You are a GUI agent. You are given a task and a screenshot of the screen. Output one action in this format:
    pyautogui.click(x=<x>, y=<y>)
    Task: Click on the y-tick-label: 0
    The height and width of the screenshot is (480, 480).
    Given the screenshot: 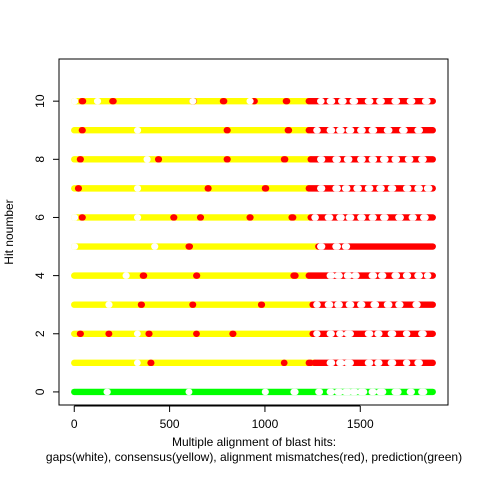 What is the action you would take?
    pyautogui.click(x=40, y=391)
    